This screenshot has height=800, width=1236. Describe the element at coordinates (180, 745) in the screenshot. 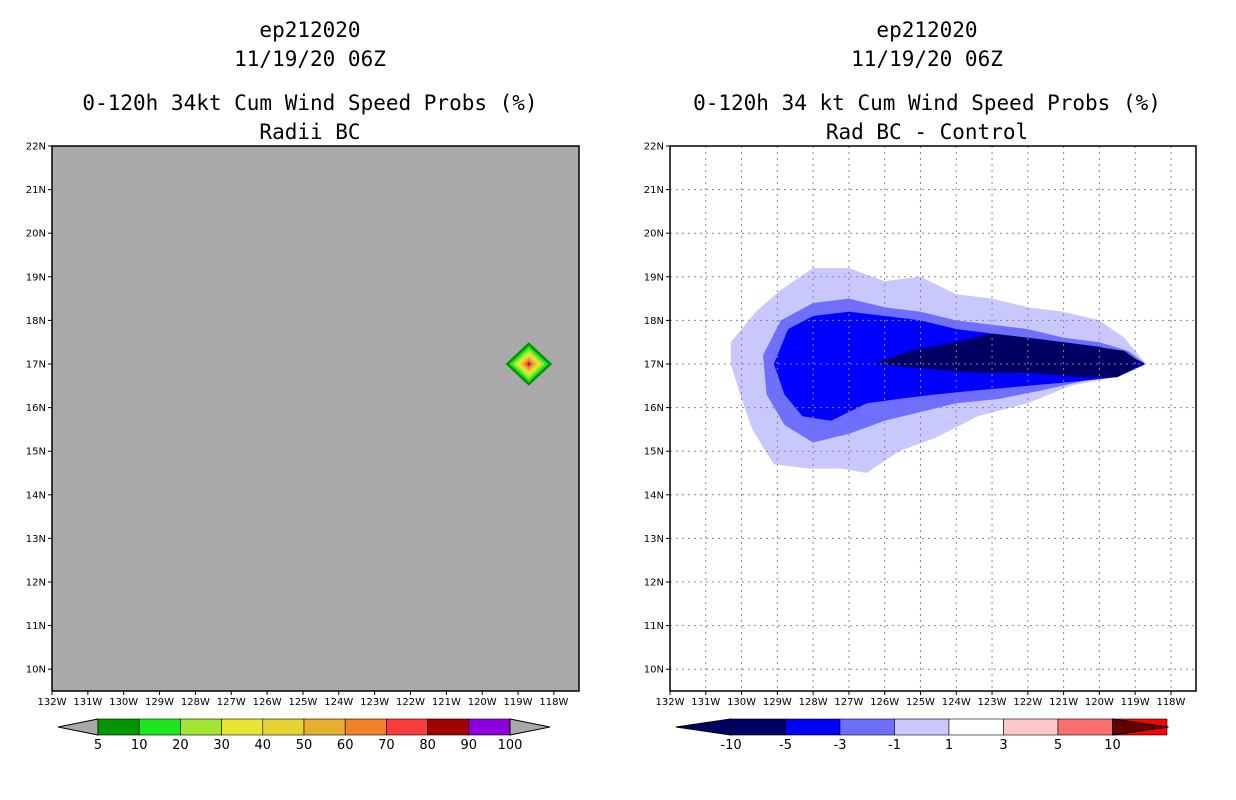

I see `colorbar-label: 20` at that location.